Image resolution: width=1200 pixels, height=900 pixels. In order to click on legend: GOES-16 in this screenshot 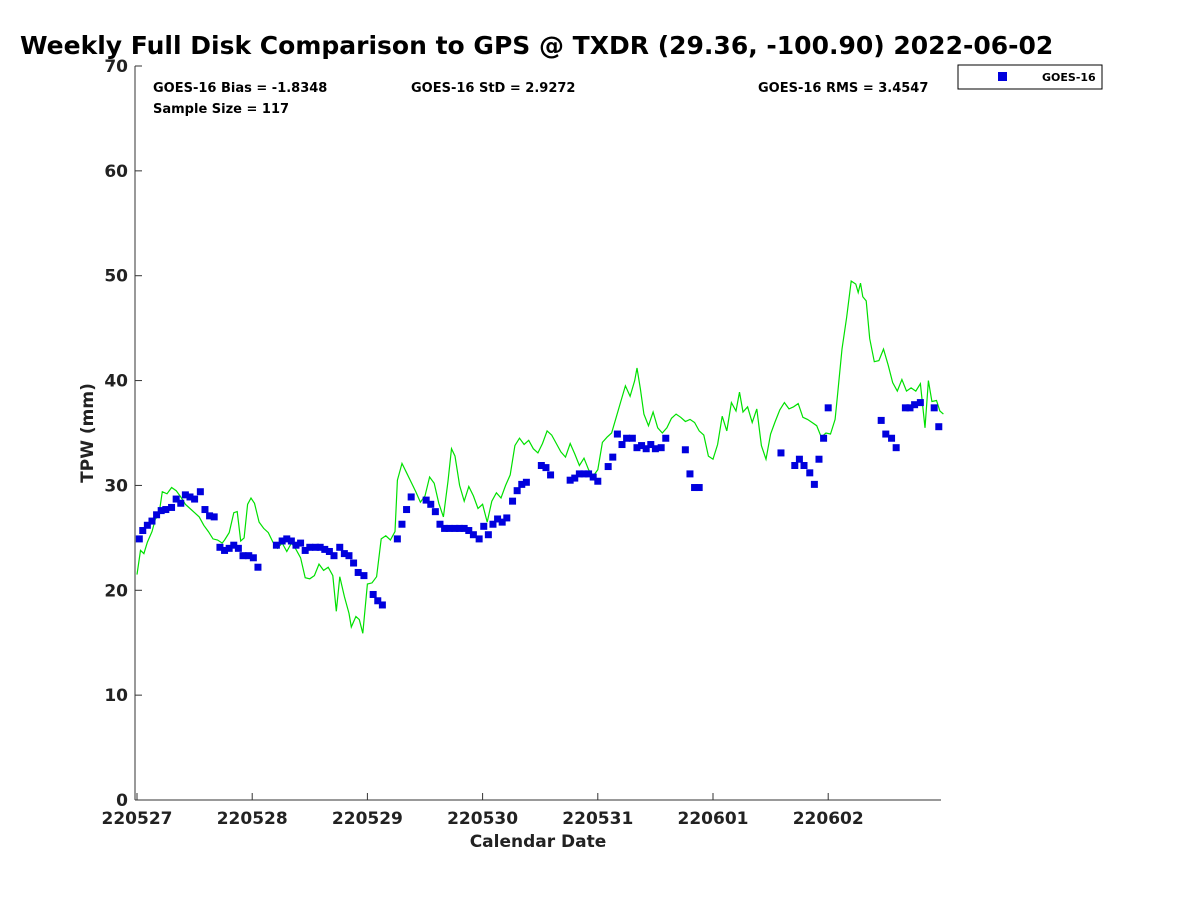, I will do `click(1030, 77)`.